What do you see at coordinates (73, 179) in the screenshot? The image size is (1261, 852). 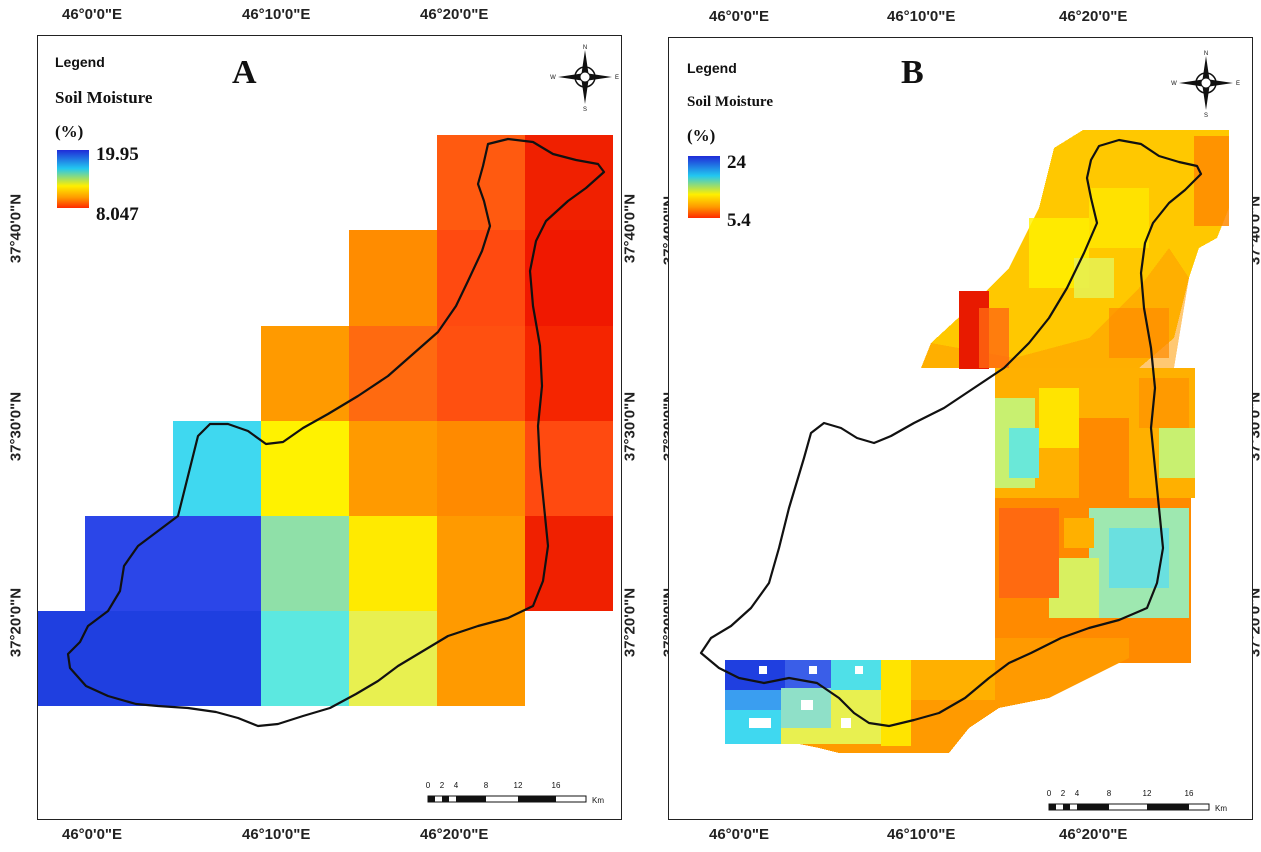 I see `legend-color-ramp` at bounding box center [73, 179].